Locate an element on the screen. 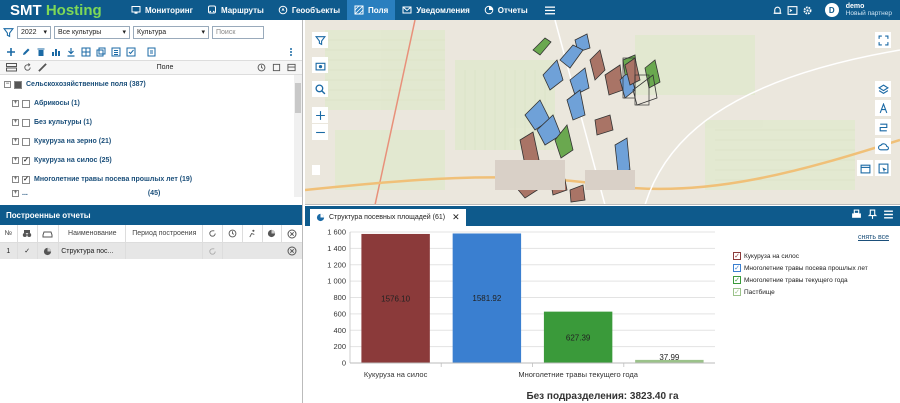 This screenshot has height=403, width=900. nav-reports: Отчеты is located at coordinates (506, 10).